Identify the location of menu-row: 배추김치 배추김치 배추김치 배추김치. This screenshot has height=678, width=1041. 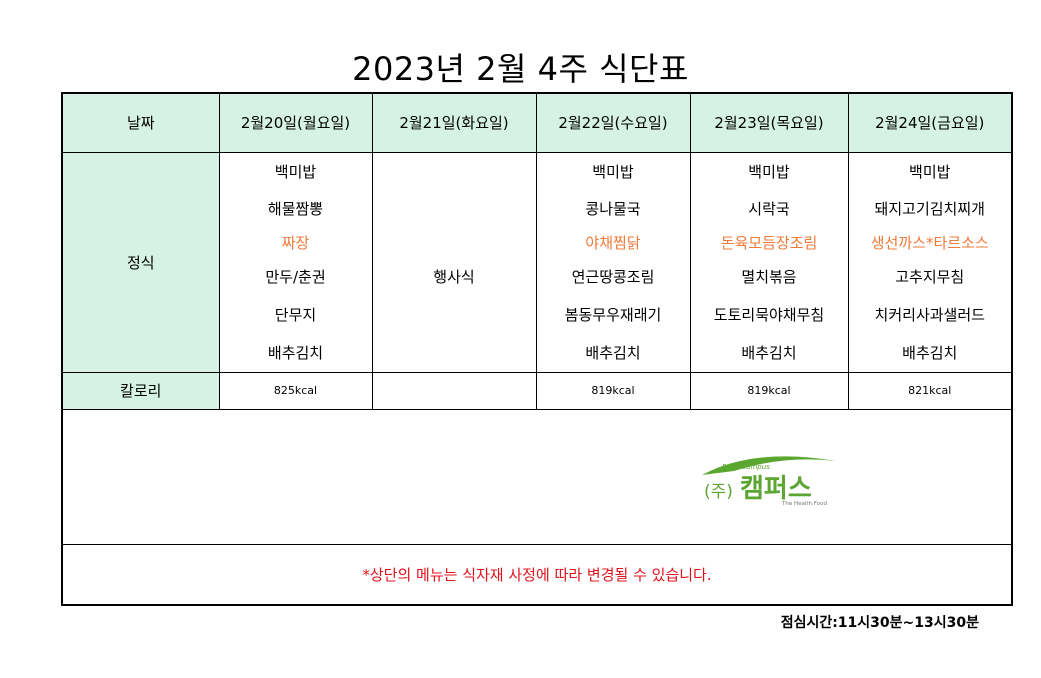
(537, 353).